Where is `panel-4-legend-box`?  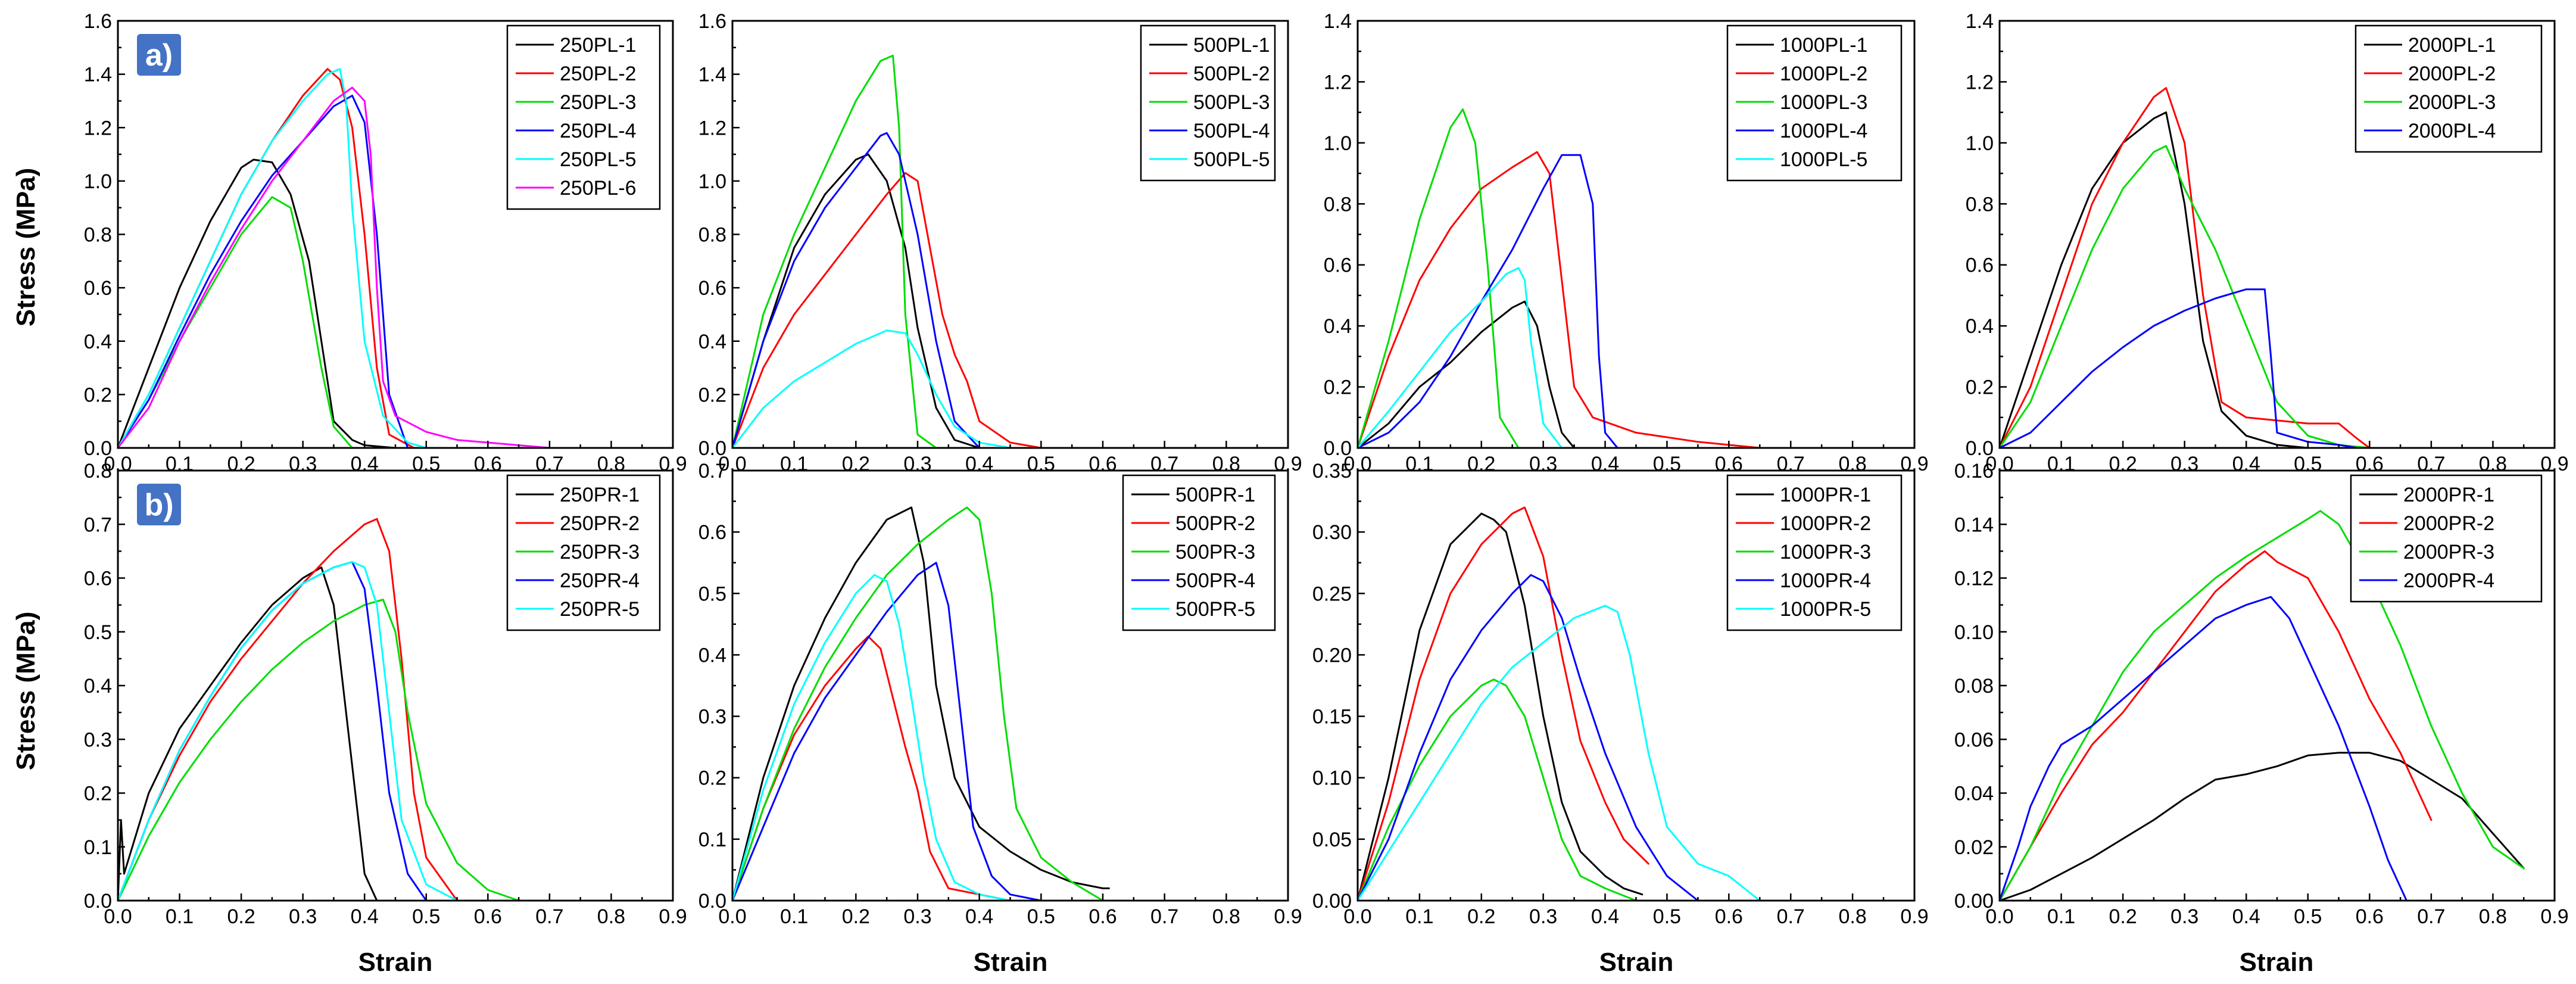
panel-4-legend-box is located at coordinates (583, 552).